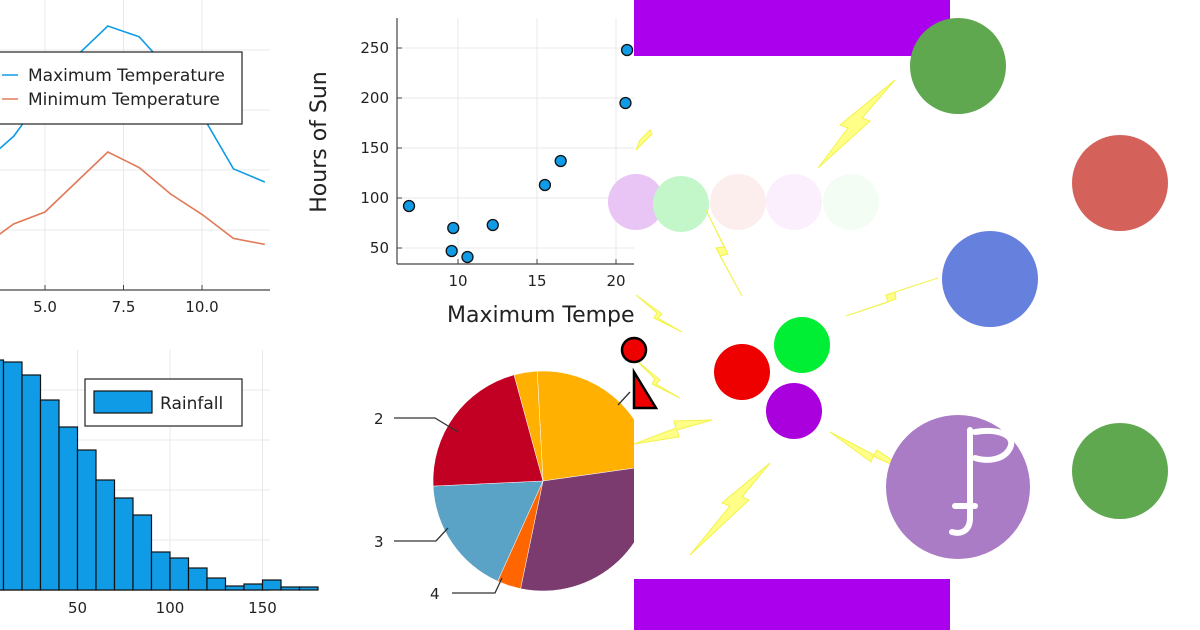 This screenshot has height=630, width=1200. What do you see at coordinates (374, 48) in the screenshot?
I see `y-tick-label: 250` at bounding box center [374, 48].